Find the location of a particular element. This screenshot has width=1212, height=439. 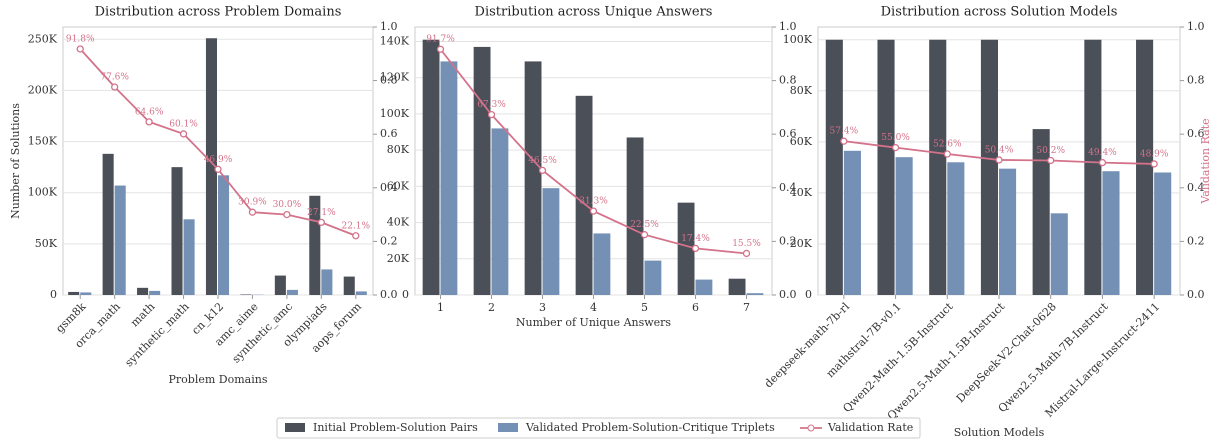

value-label: 30.0% is located at coordinates (287, 205).